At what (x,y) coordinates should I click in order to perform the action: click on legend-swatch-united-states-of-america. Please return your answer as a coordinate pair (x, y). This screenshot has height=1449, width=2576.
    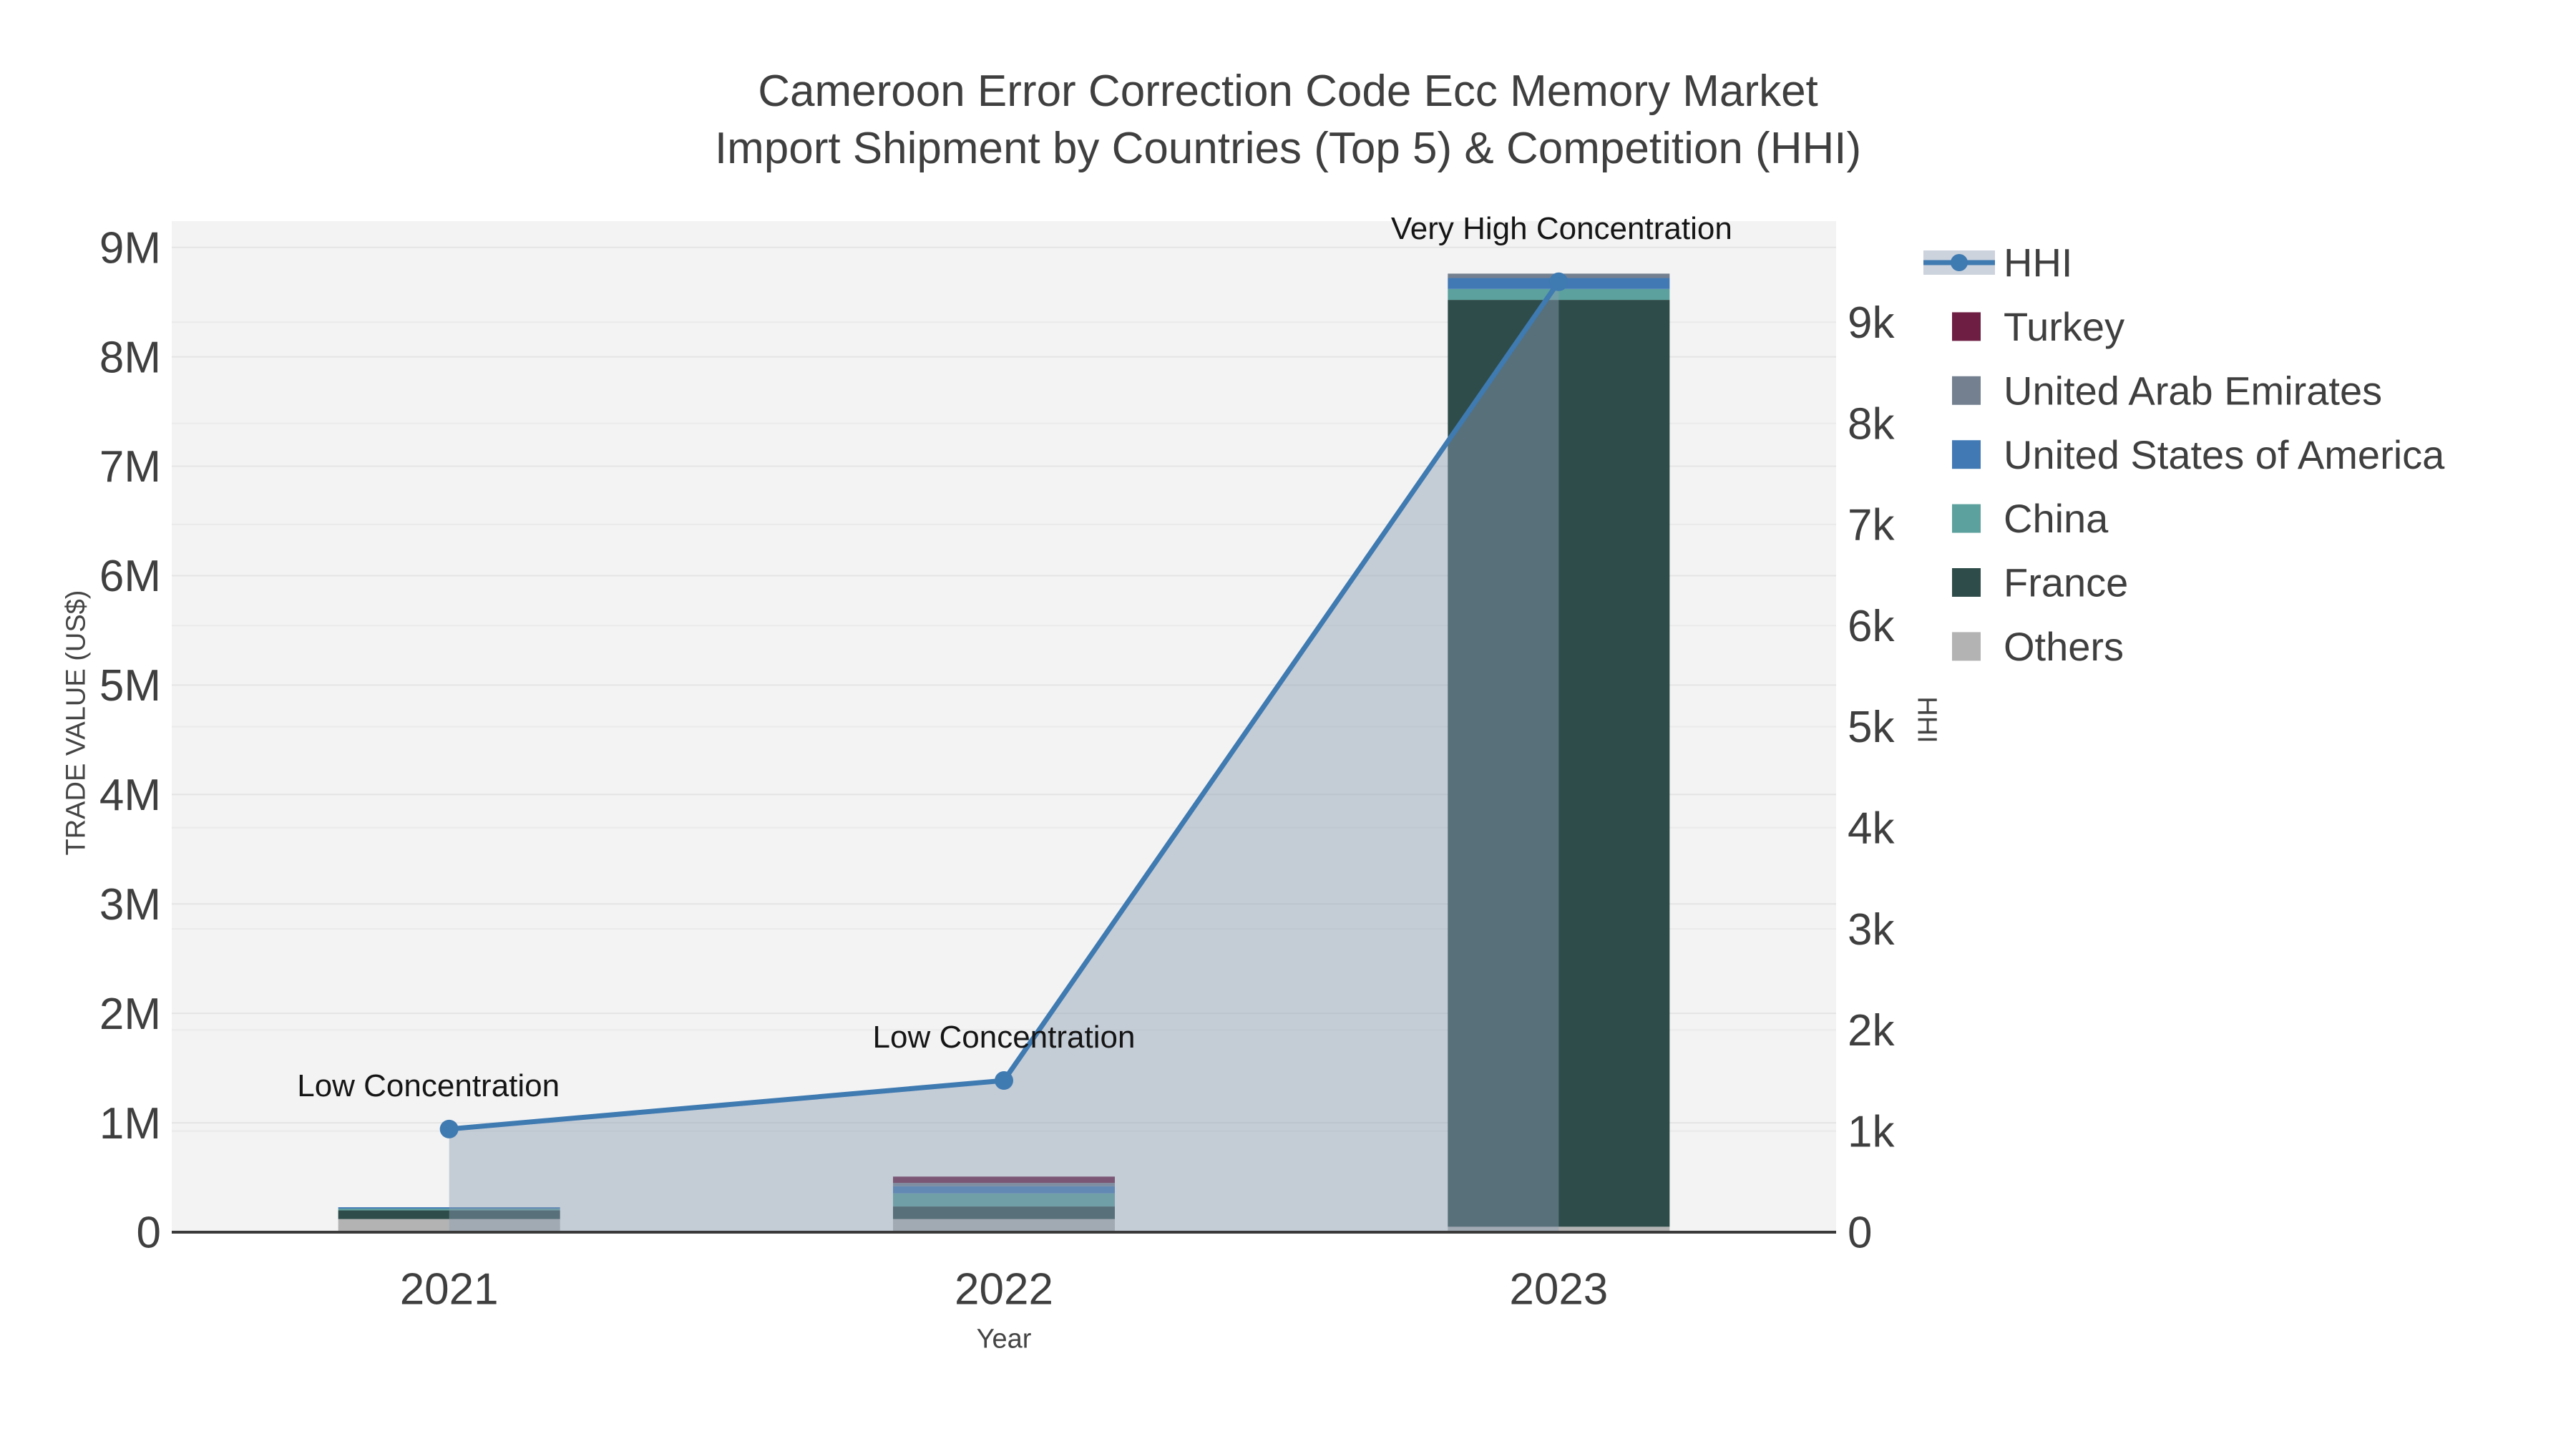
    Looking at the image, I should click on (1966, 454).